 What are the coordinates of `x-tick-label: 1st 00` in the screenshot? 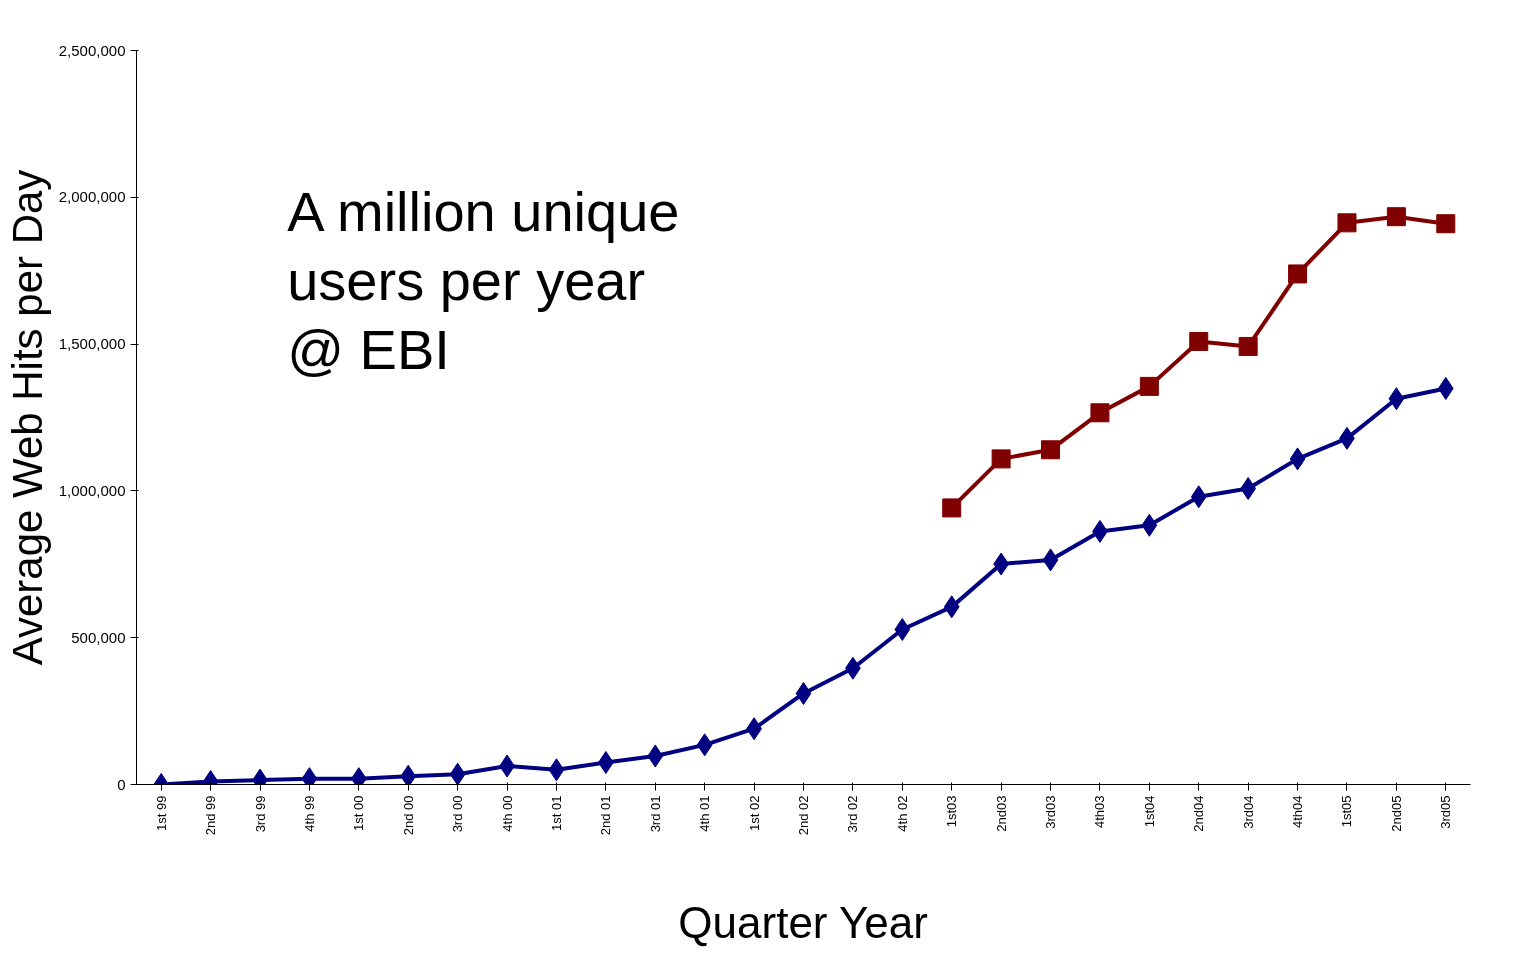 It's located at (359, 813).